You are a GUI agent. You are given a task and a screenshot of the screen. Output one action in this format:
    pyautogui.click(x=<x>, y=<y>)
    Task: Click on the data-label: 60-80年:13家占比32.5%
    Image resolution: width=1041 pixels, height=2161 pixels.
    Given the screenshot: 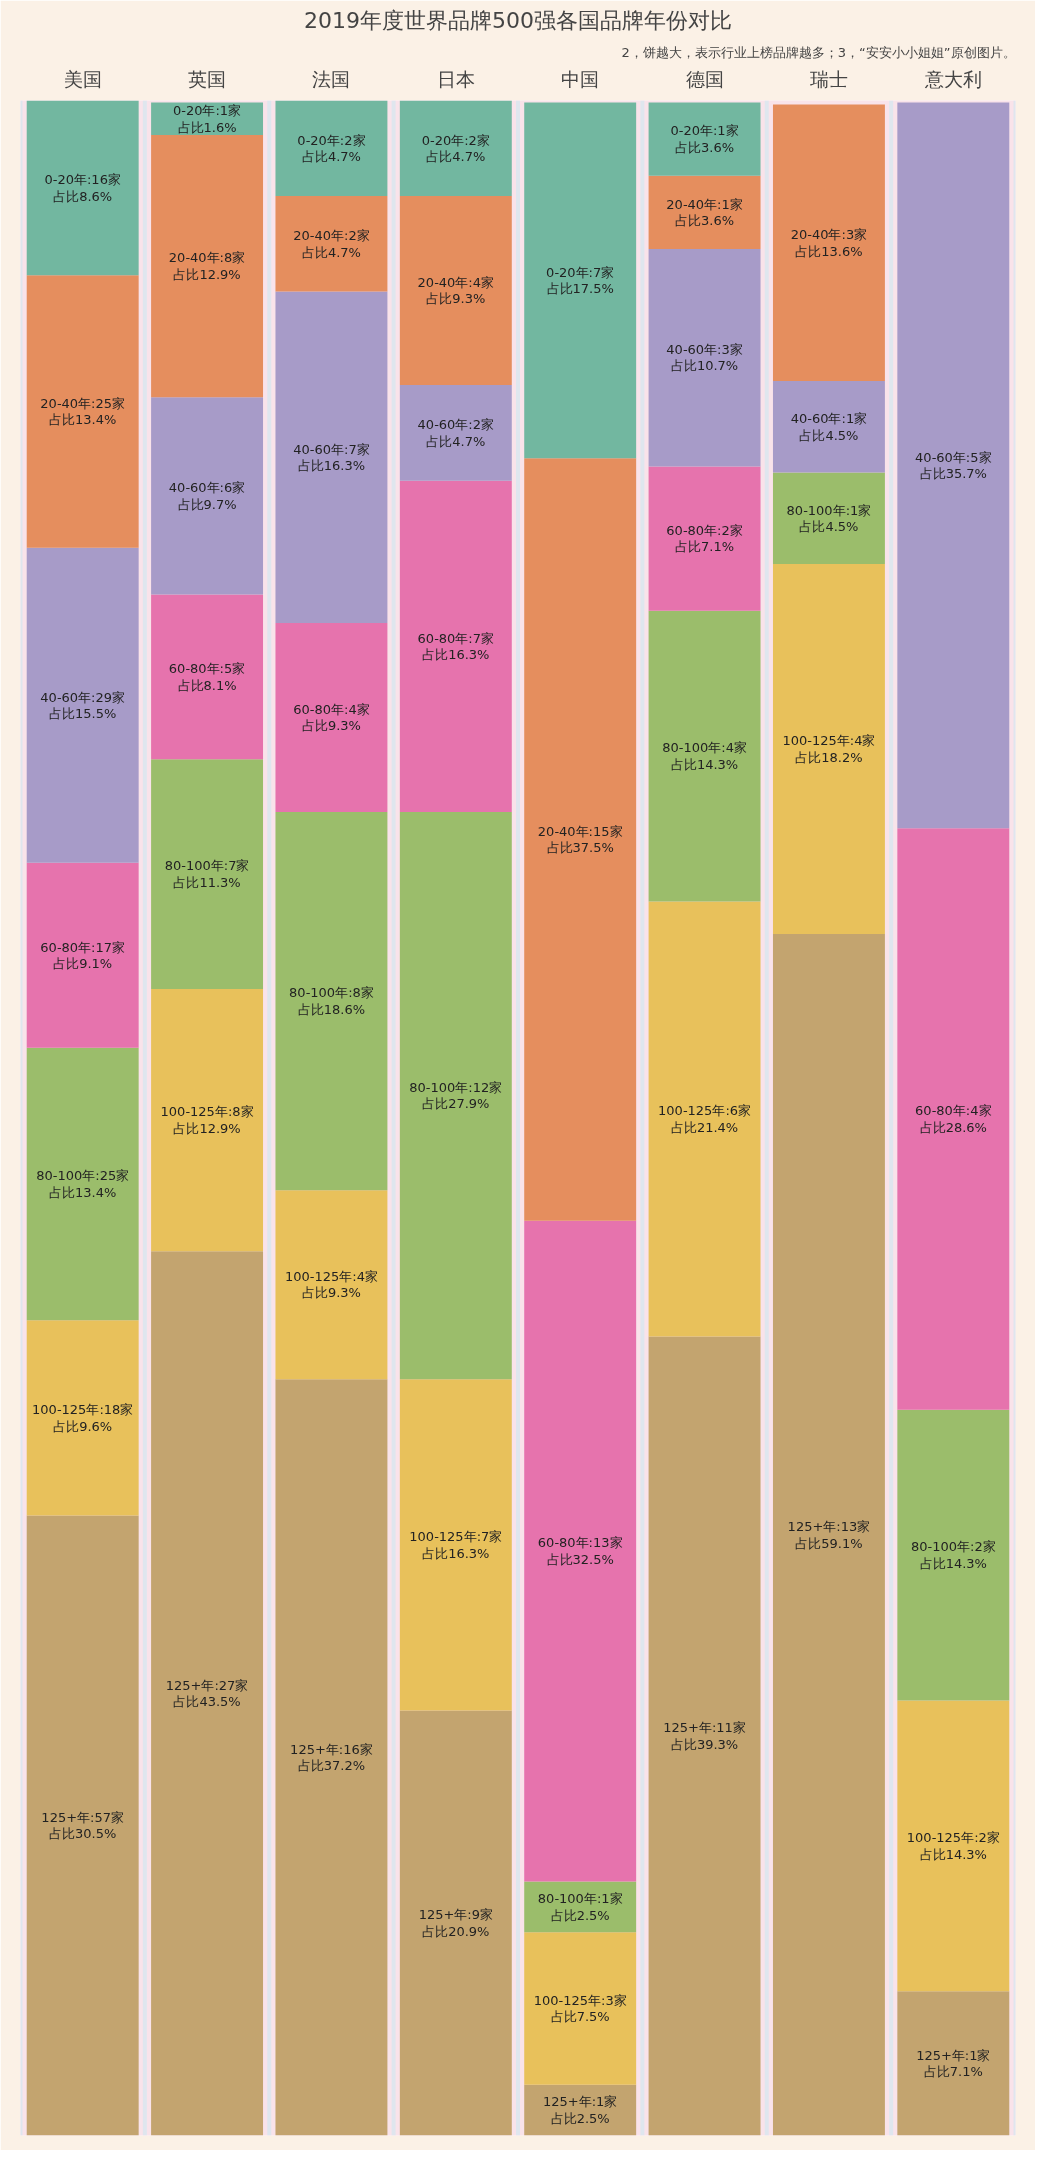 What is the action you would take?
    pyautogui.click(x=580, y=1551)
    